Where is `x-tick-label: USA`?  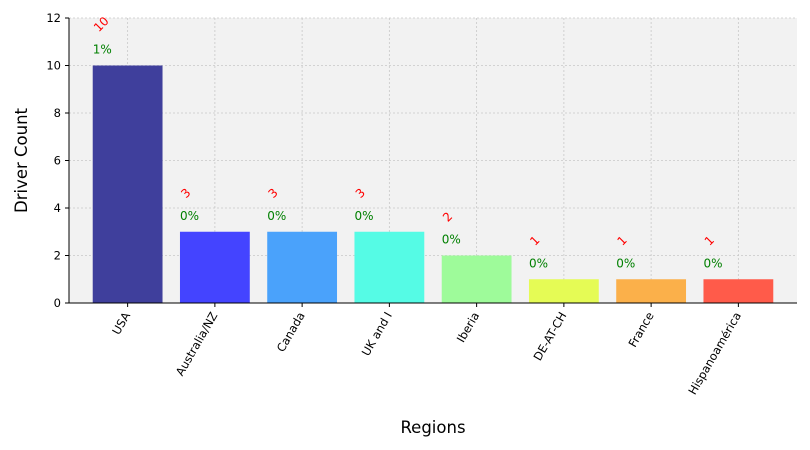
x-tick-label: USA is located at coordinates (121, 323).